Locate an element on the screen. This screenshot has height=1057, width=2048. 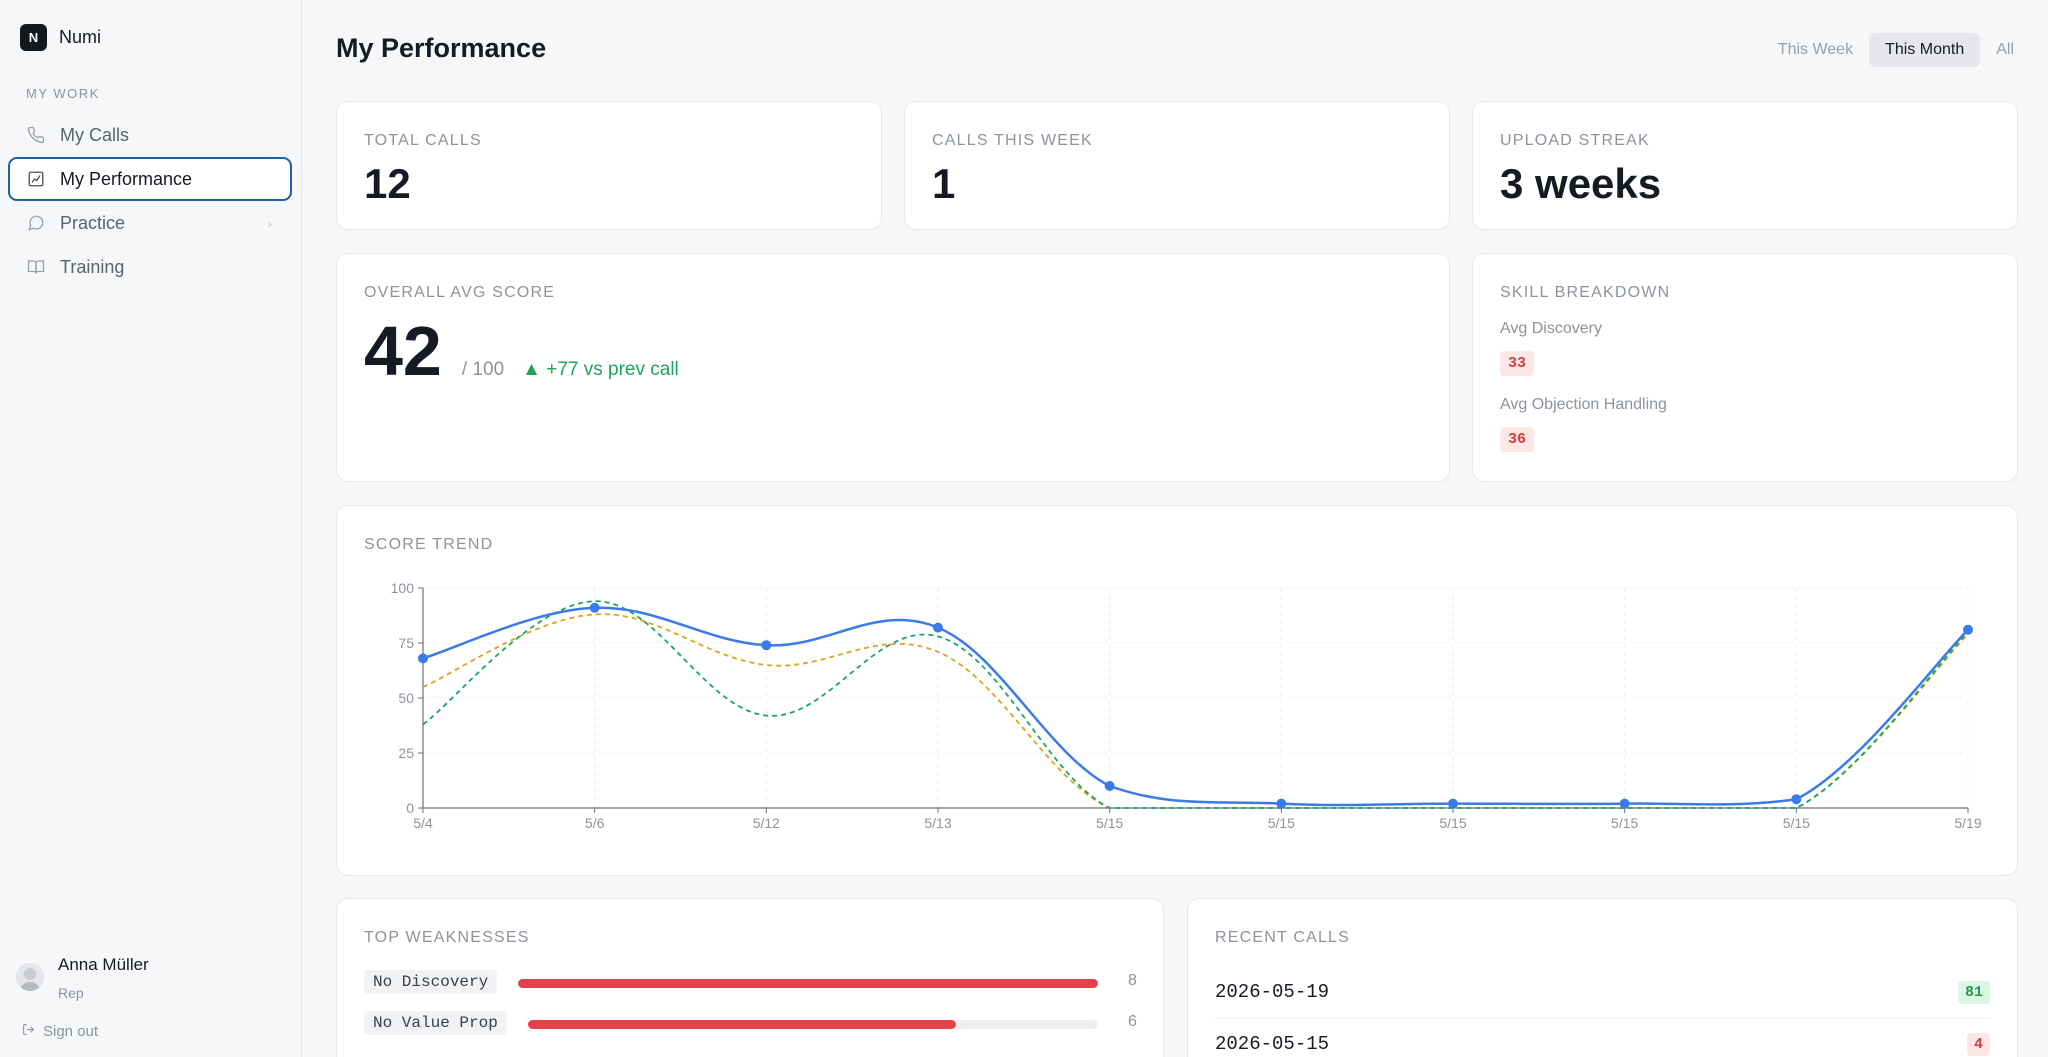
weakness-tag: No Value Prop is located at coordinates (435, 1023).